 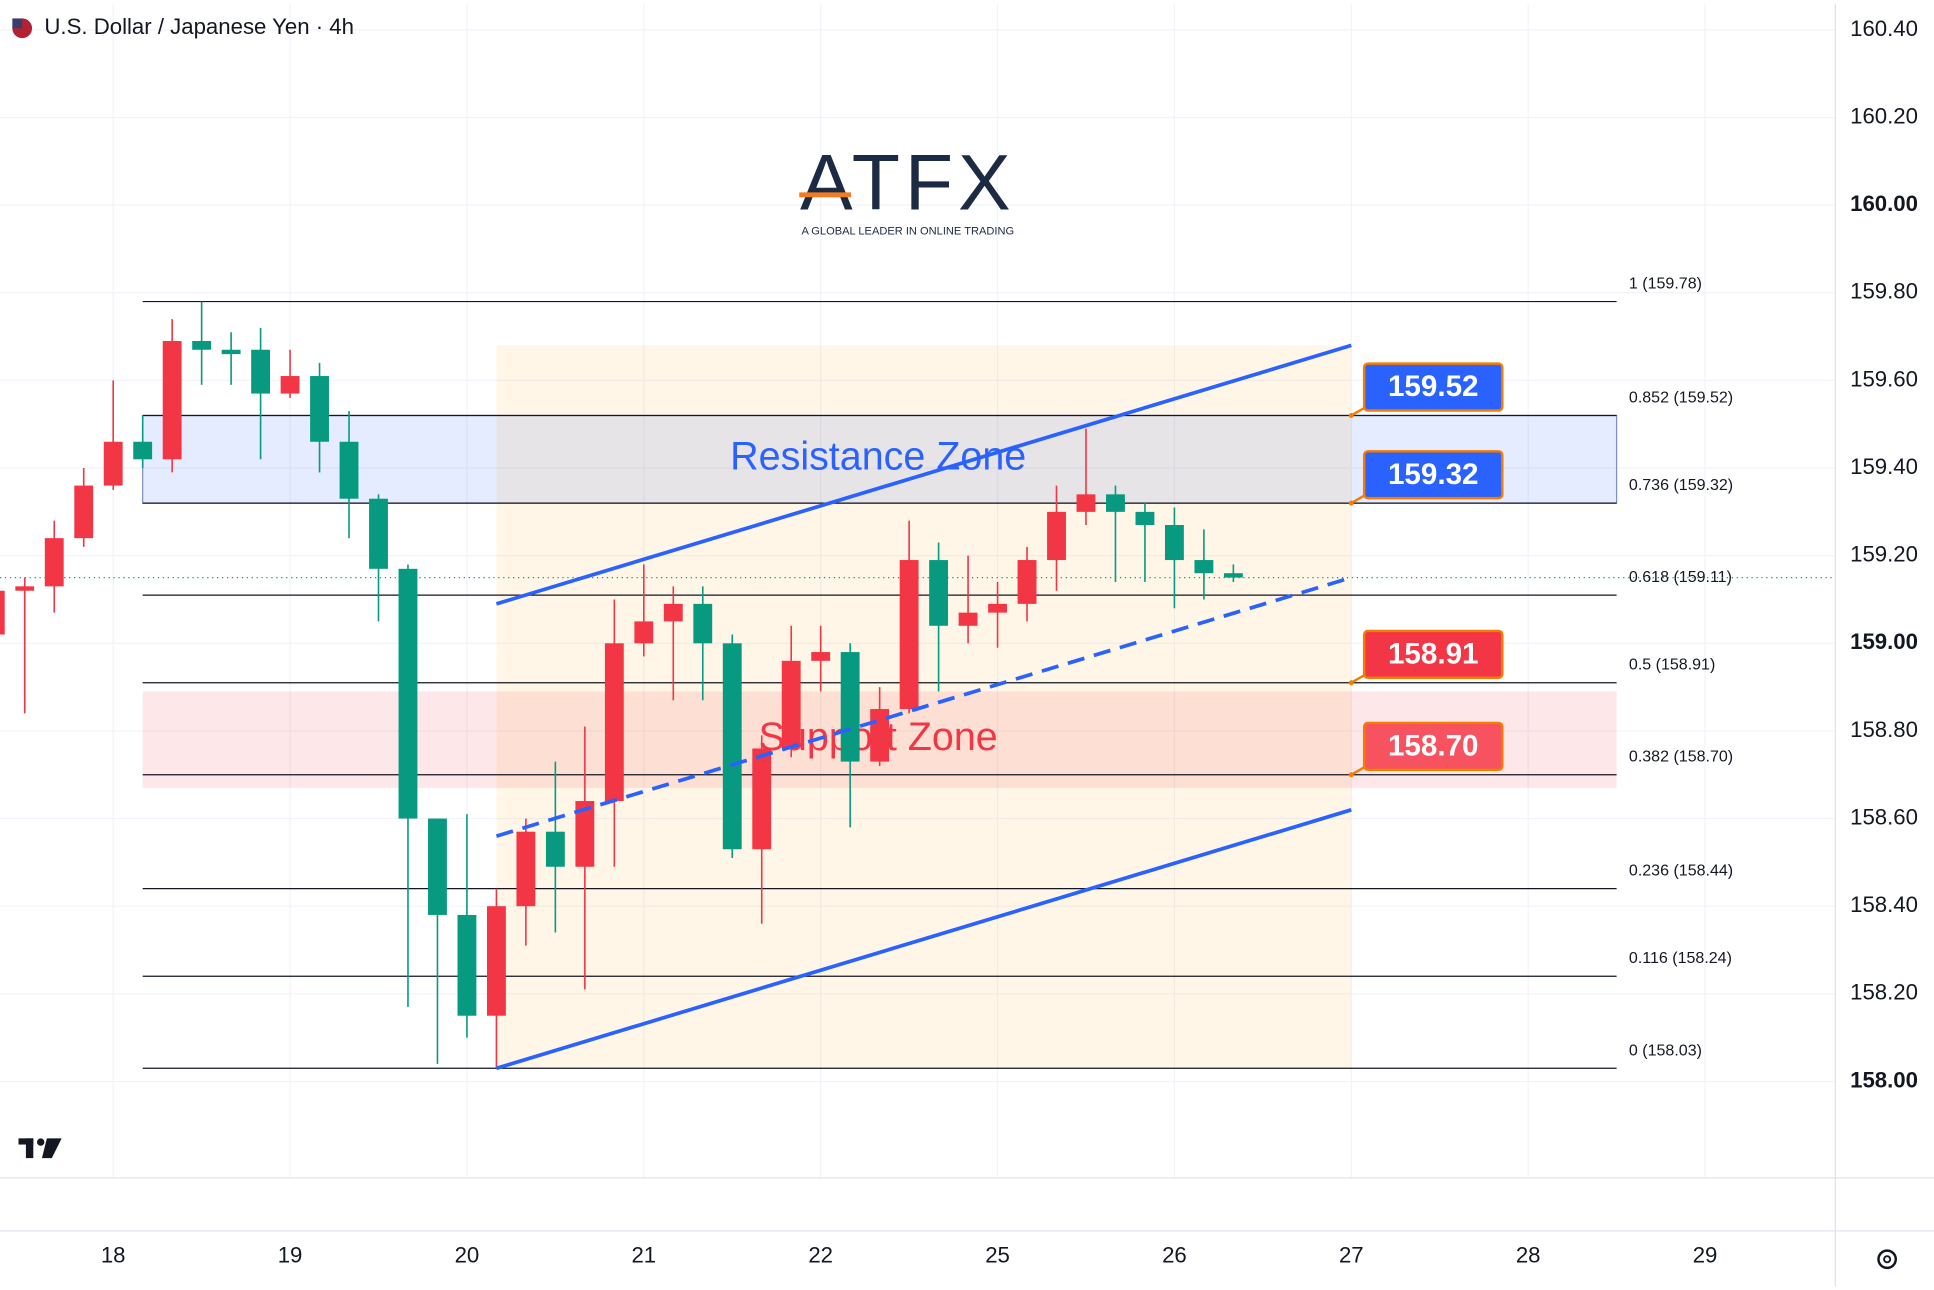 I want to click on x-tick-label: 22, so click(x=820, y=1255).